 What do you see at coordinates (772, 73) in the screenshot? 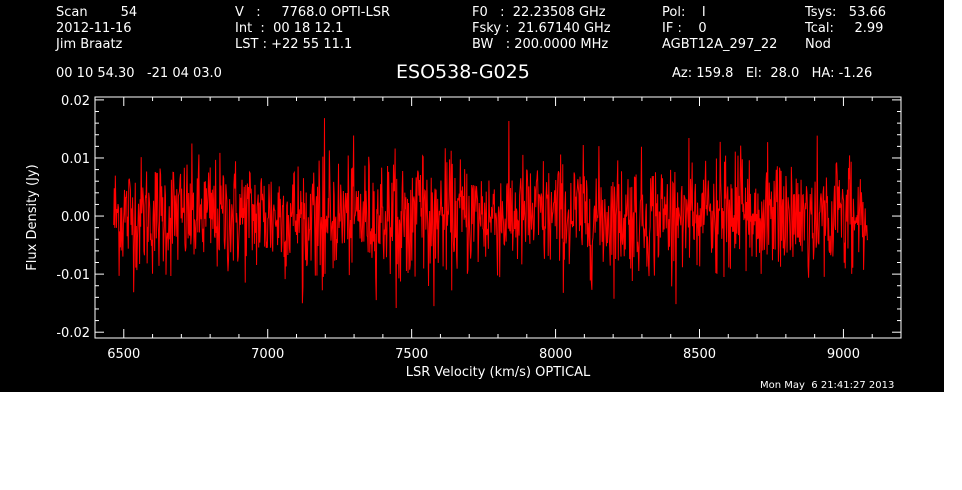
I see `header-pointing: Az: 159.8 El: 28.0 HA: -1.26` at bounding box center [772, 73].